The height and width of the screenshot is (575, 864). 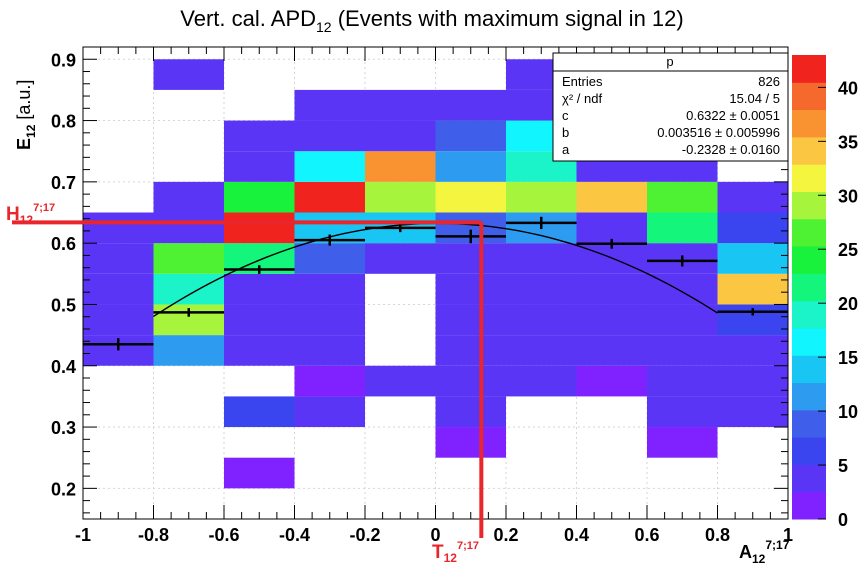 I want to click on cell-r7-c3, so click(x=329, y=289).